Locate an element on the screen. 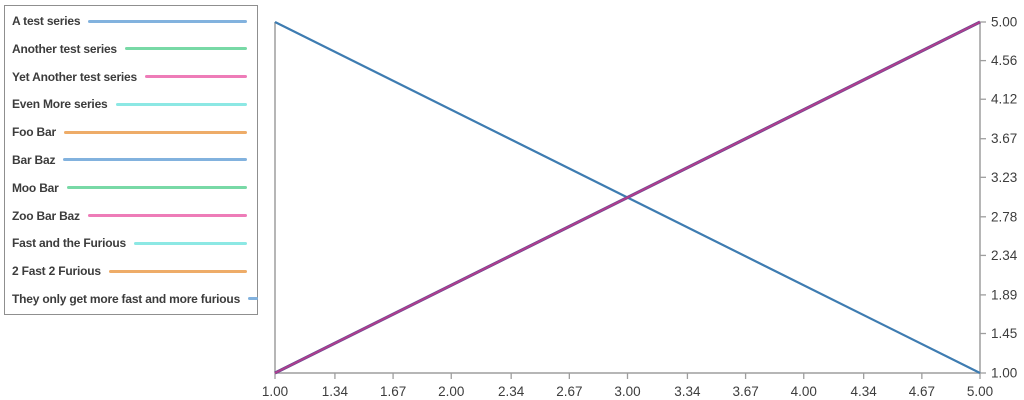 The image size is (1024, 400). legend-item: Another test series is located at coordinates (129, 49).